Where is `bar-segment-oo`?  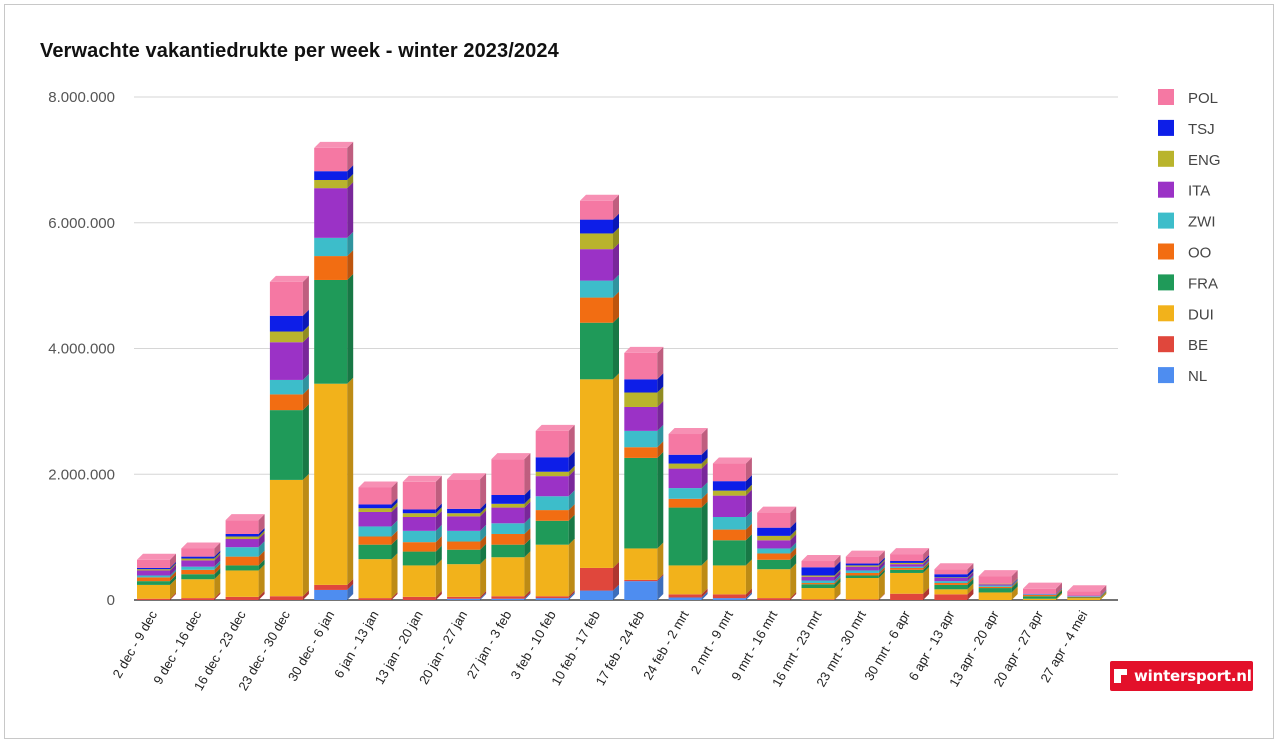
bar-segment-oo is located at coordinates (334, 265).